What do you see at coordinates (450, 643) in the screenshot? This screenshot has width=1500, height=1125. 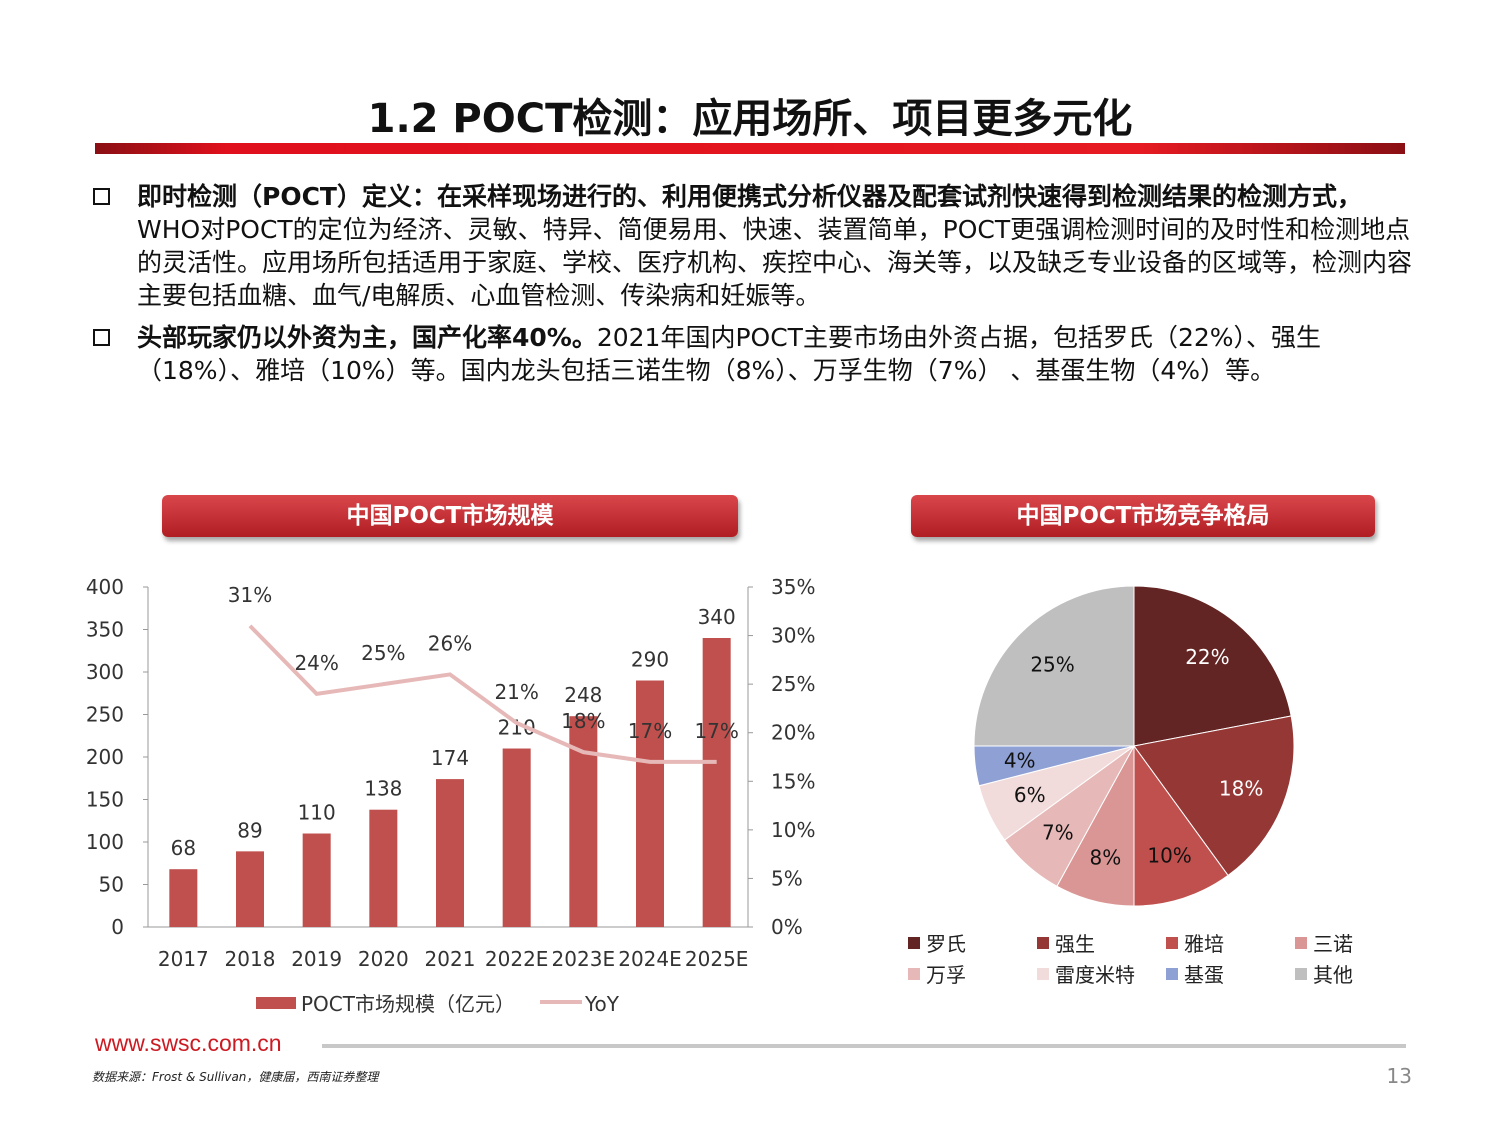 I see `yoy-label: 26%` at bounding box center [450, 643].